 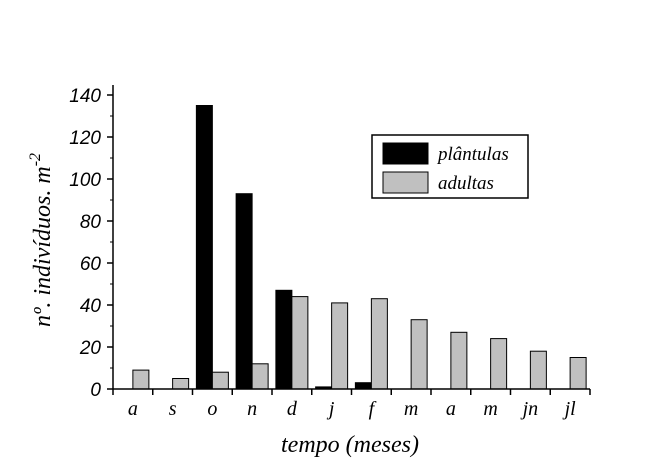 I want to click on x-tick-label-11: jl, so click(x=569, y=409).